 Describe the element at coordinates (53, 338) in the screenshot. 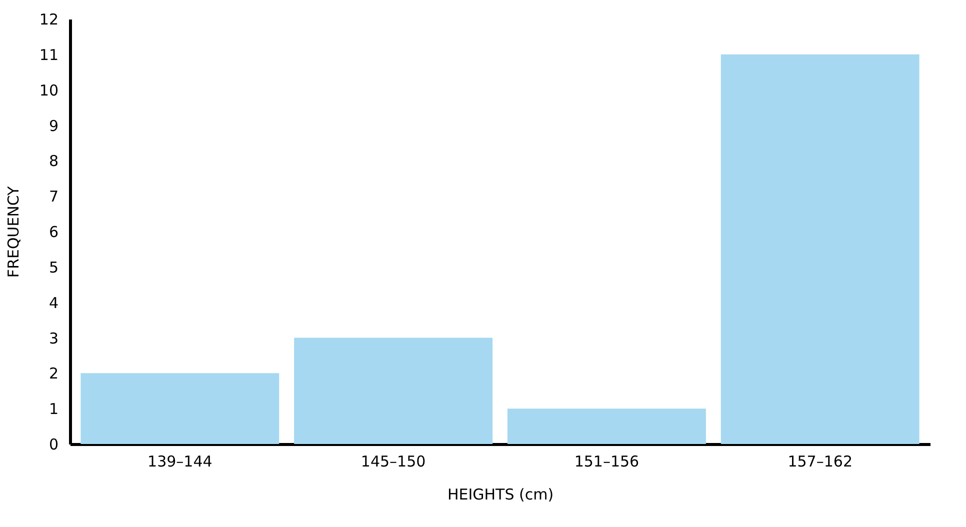

I see `y-tick-label: 3` at that location.